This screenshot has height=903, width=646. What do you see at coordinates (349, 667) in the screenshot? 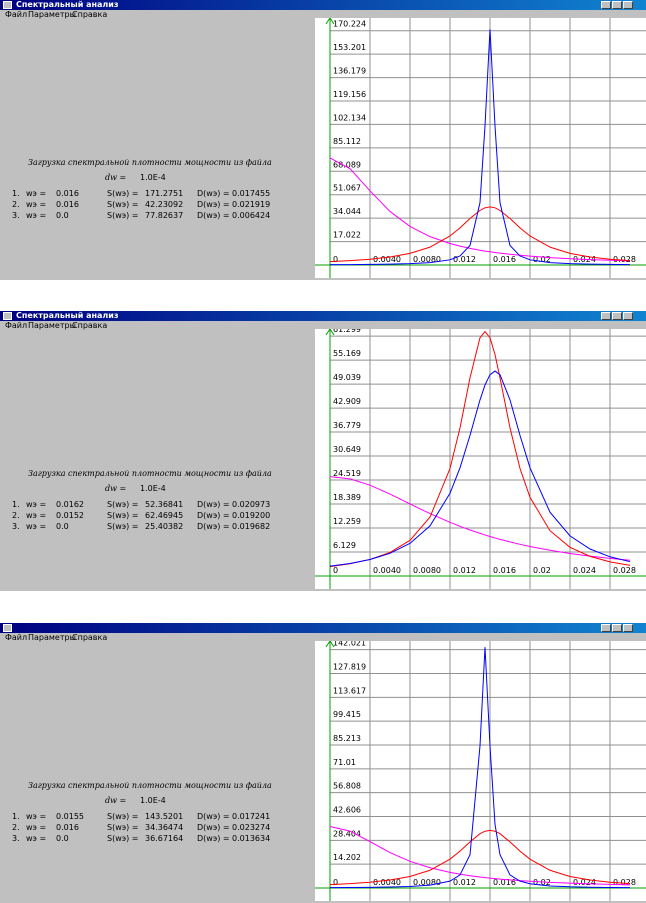
I see `y-tick-label: 127.819` at bounding box center [349, 667].